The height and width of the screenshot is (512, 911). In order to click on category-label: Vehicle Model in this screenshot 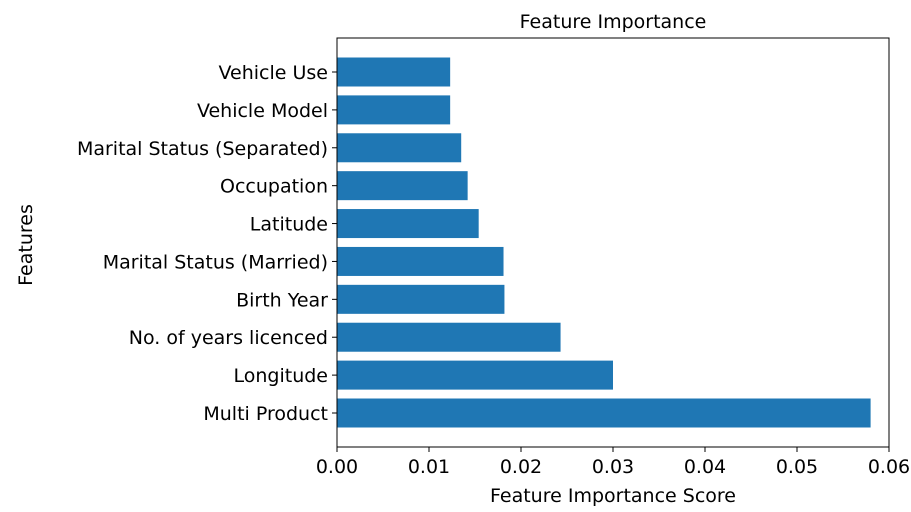, I will do `click(262, 111)`.